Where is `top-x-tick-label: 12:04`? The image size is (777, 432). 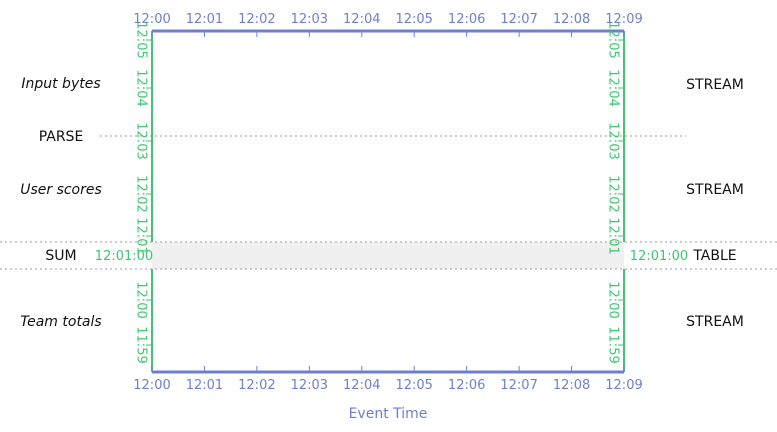
top-x-tick-label: 12:04 is located at coordinates (361, 19).